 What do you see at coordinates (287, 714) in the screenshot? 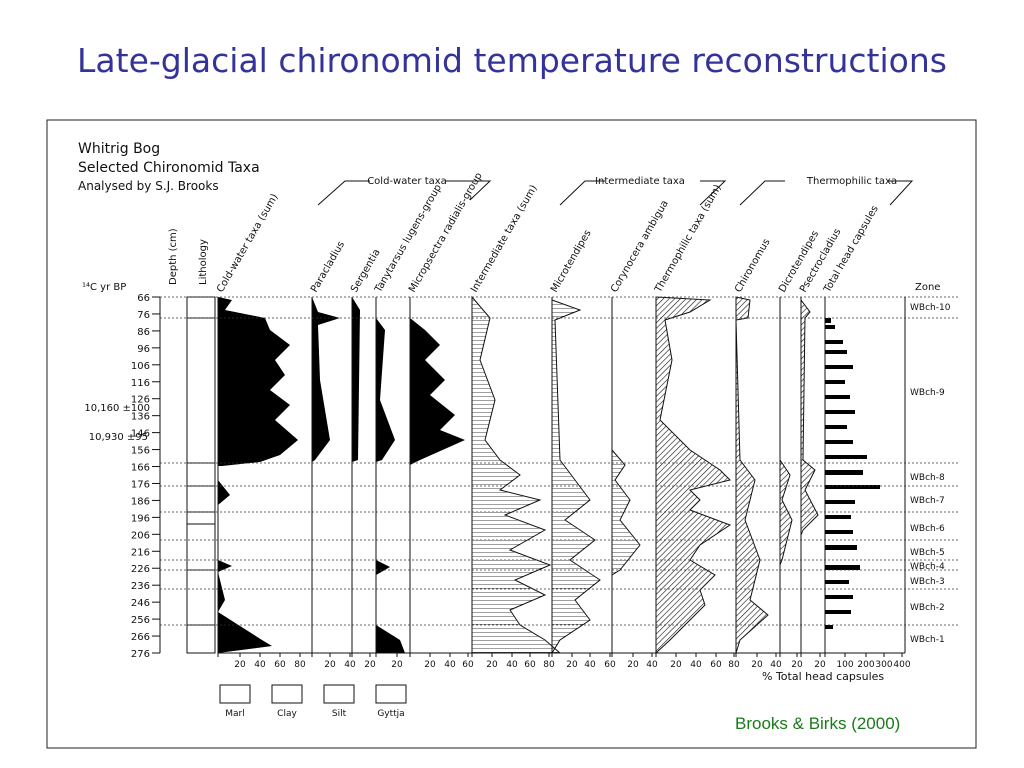
I see `legend-label: Clay` at bounding box center [287, 714].